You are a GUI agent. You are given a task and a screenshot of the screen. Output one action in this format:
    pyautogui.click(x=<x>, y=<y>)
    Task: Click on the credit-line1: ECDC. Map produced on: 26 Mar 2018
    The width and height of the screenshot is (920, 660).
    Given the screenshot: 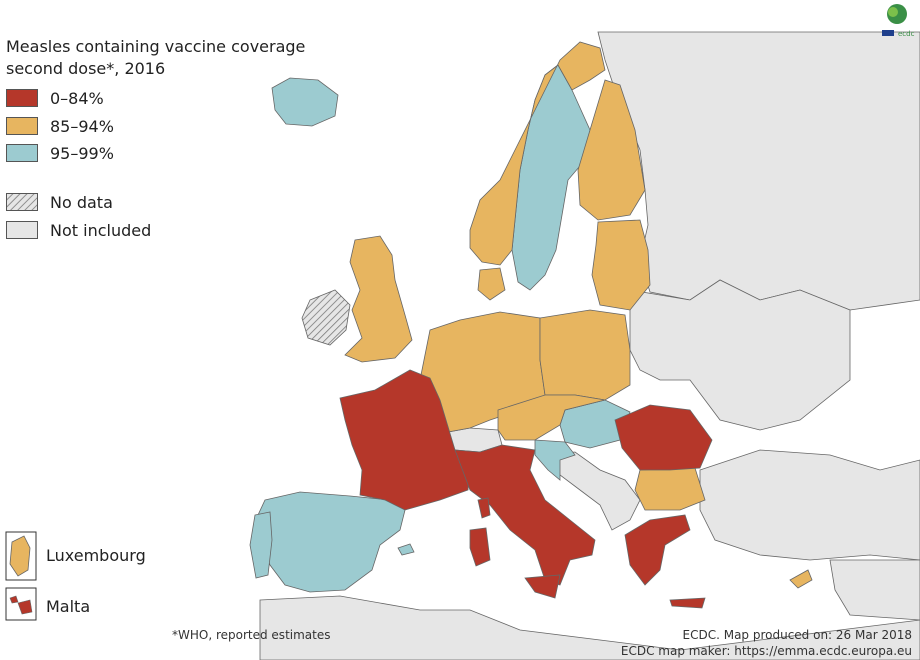 What is the action you would take?
    pyautogui.click(x=797, y=635)
    